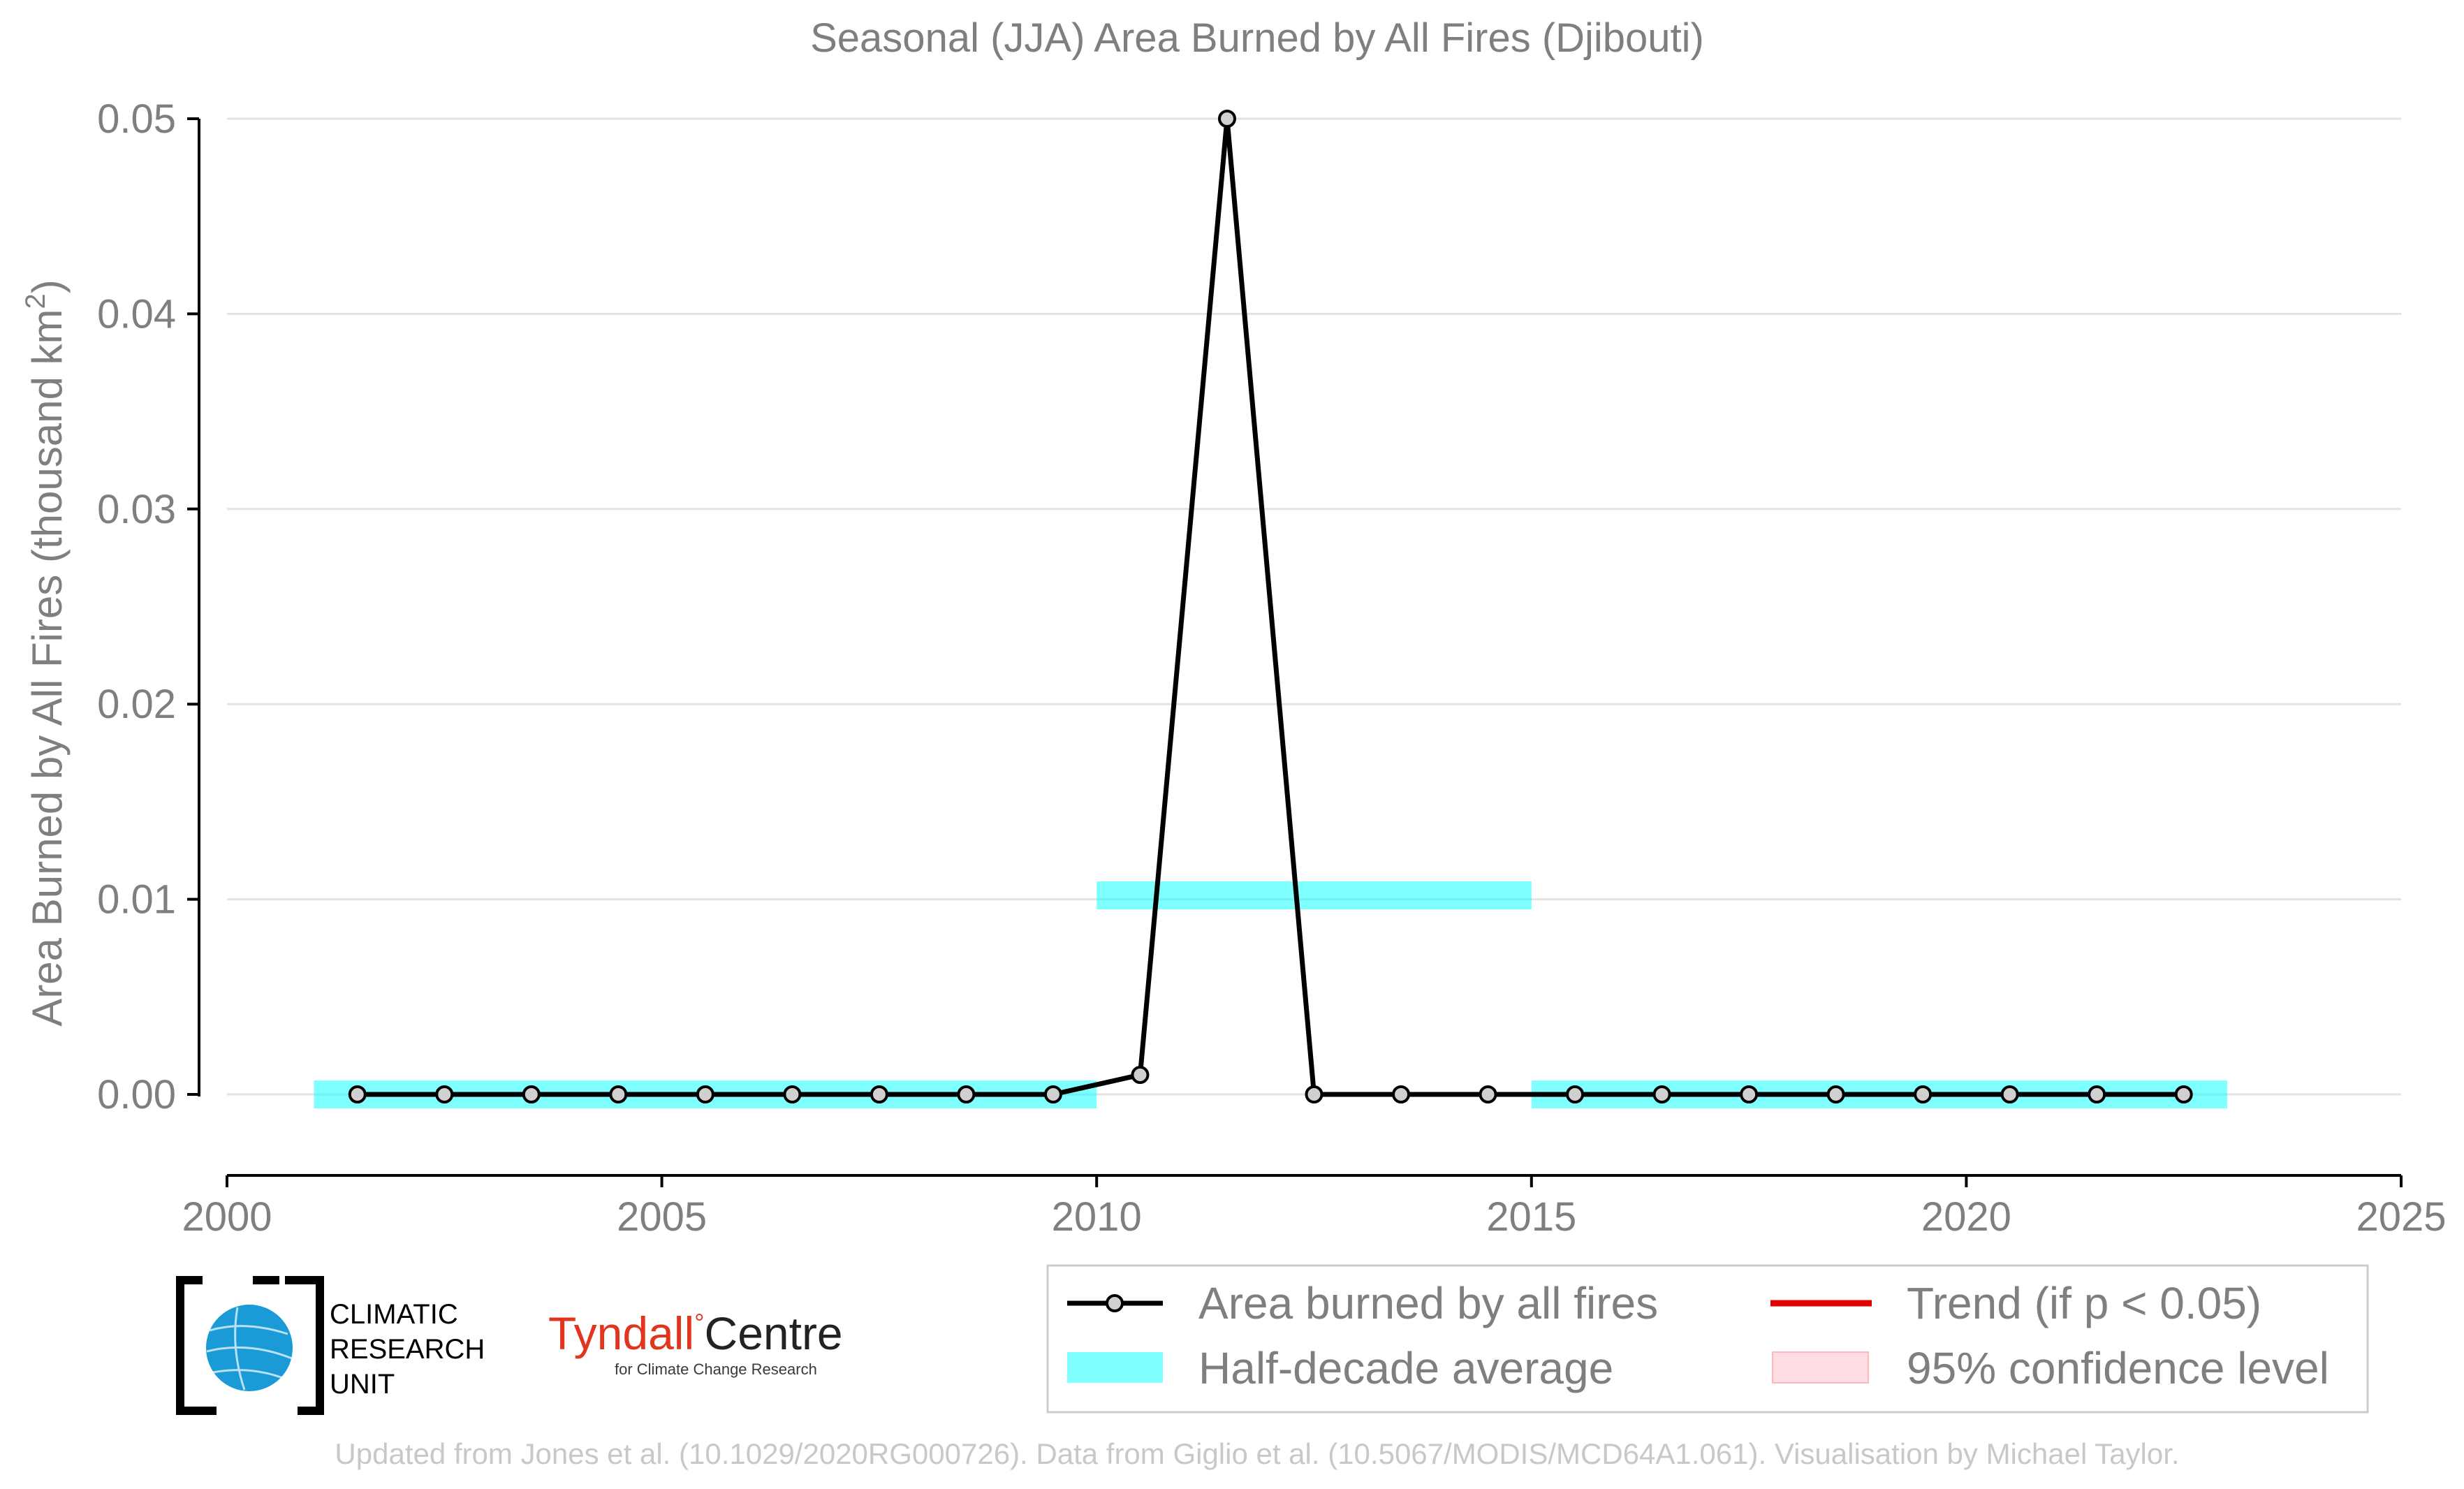 This screenshot has width=2464, height=1489. I want to click on x-tick-label-0: 2000, so click(227, 1217).